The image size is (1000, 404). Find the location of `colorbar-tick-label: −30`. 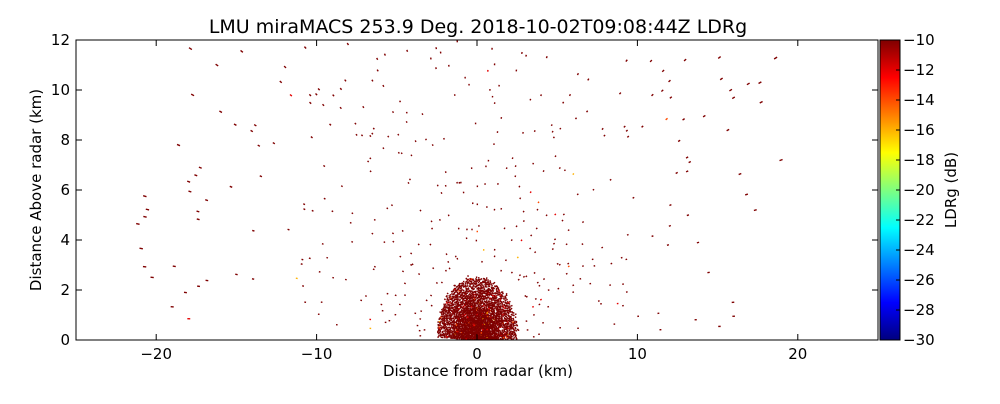

colorbar-tick-label: −30 is located at coordinates (919, 340).